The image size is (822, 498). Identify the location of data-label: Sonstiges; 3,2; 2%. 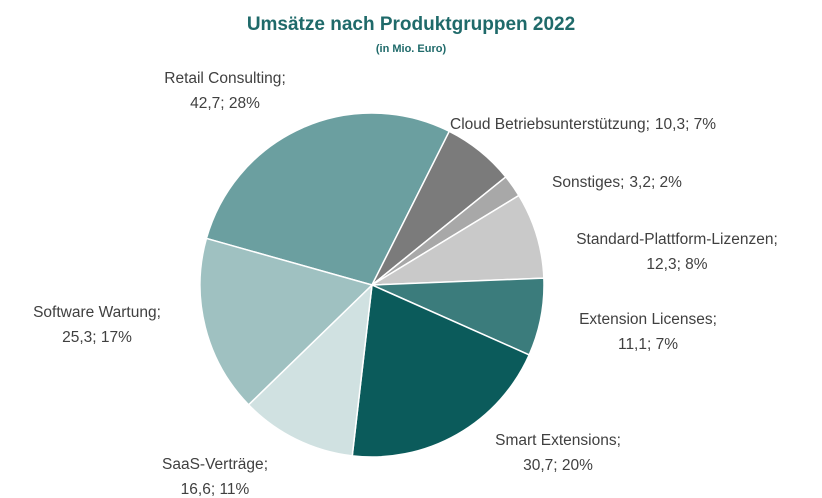
(617, 182).